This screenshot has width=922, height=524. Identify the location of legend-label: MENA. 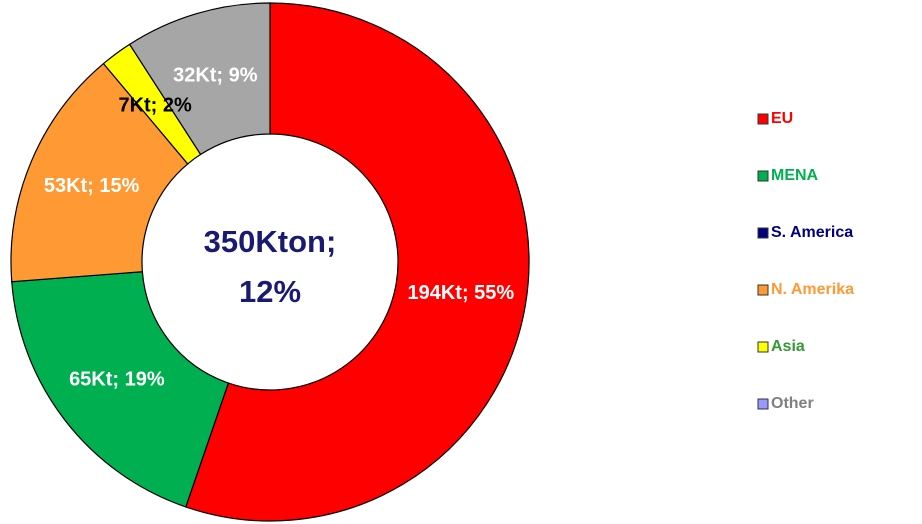
(795, 175).